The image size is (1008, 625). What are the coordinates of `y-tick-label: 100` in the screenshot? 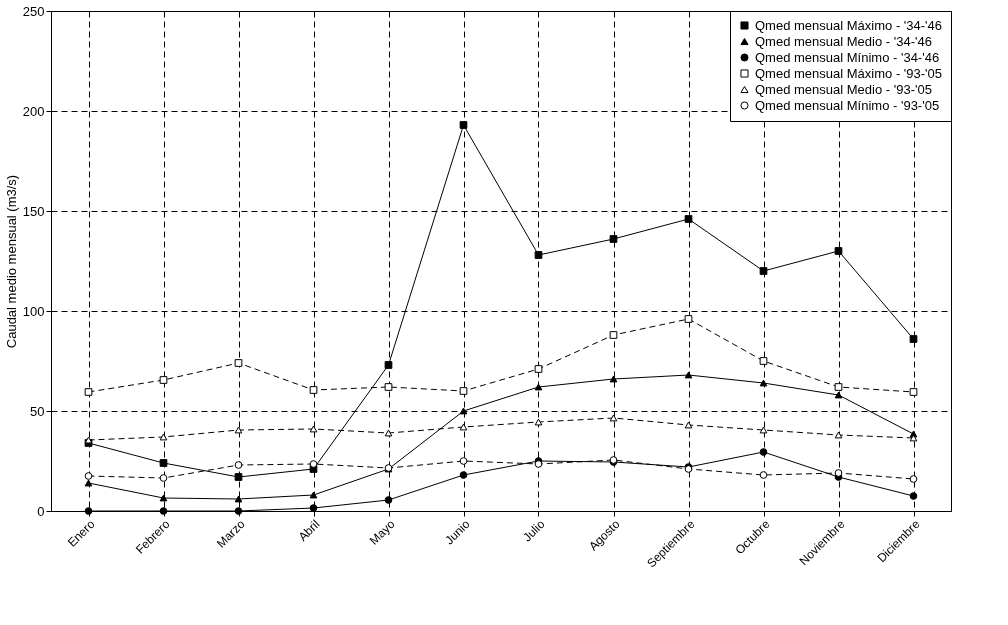 It's located at (33, 311).